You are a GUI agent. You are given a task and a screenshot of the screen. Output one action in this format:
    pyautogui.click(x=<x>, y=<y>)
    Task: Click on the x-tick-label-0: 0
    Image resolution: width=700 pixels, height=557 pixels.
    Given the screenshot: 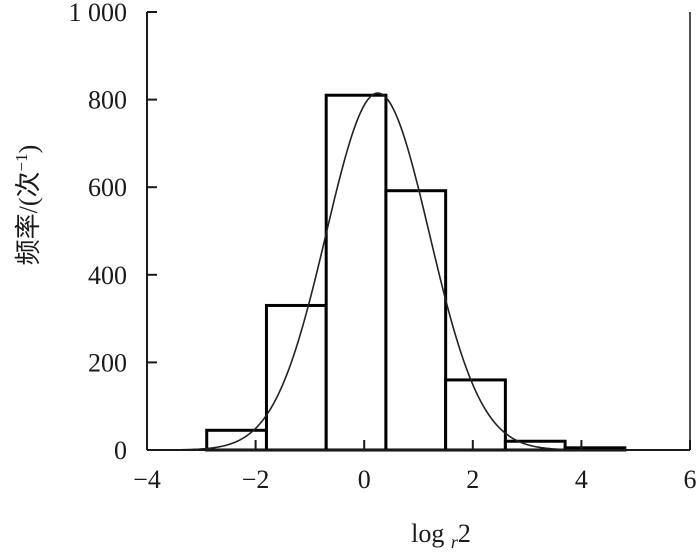 What is the action you would take?
    pyautogui.click(x=364, y=479)
    